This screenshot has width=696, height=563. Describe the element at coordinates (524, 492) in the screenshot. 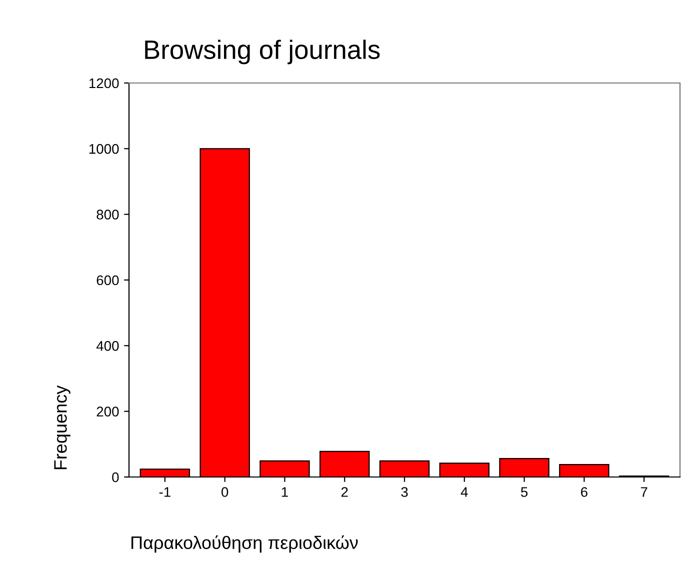

I see `x-tick-label: 5` at that location.